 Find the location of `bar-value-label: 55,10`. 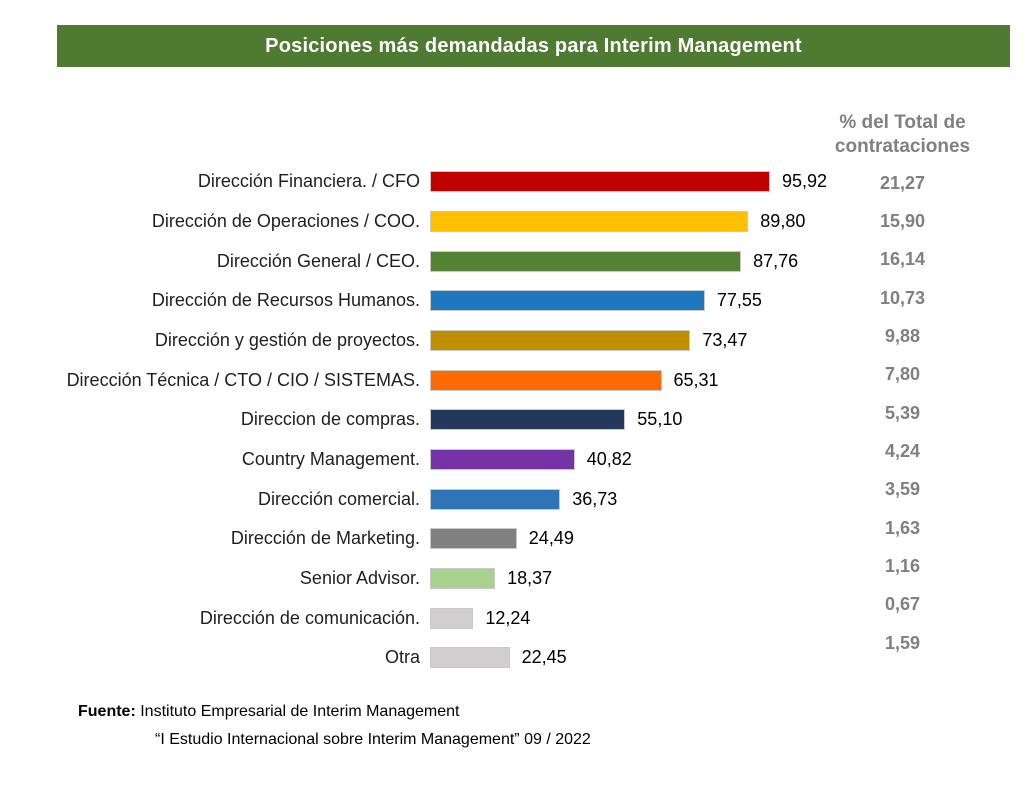

bar-value-label: 55,10 is located at coordinates (660, 419).